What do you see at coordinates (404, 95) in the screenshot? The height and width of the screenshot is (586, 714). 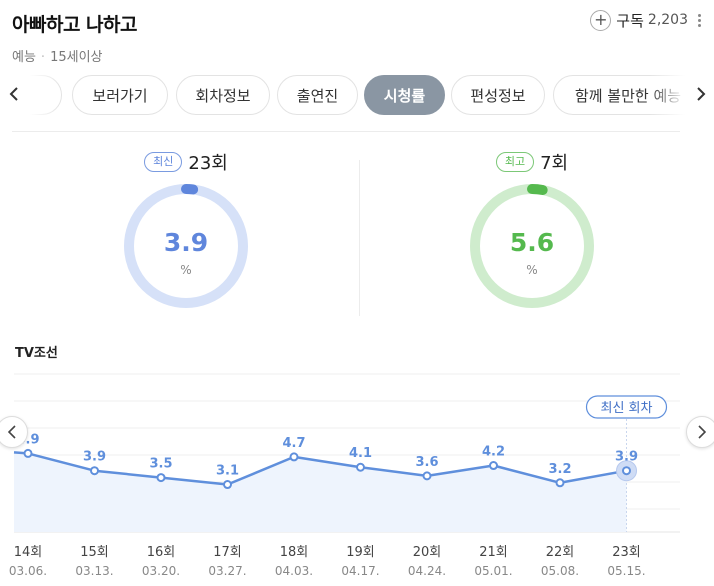 I see `tab-ratings: 시청률` at bounding box center [404, 95].